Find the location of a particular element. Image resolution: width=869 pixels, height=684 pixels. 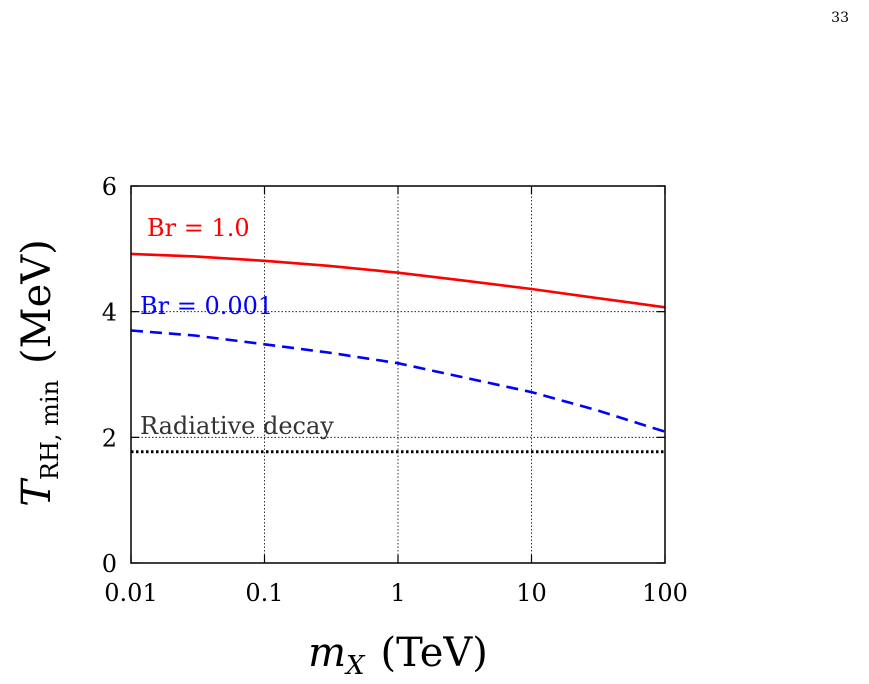

x-axis-variable: m is located at coordinates (327, 653).